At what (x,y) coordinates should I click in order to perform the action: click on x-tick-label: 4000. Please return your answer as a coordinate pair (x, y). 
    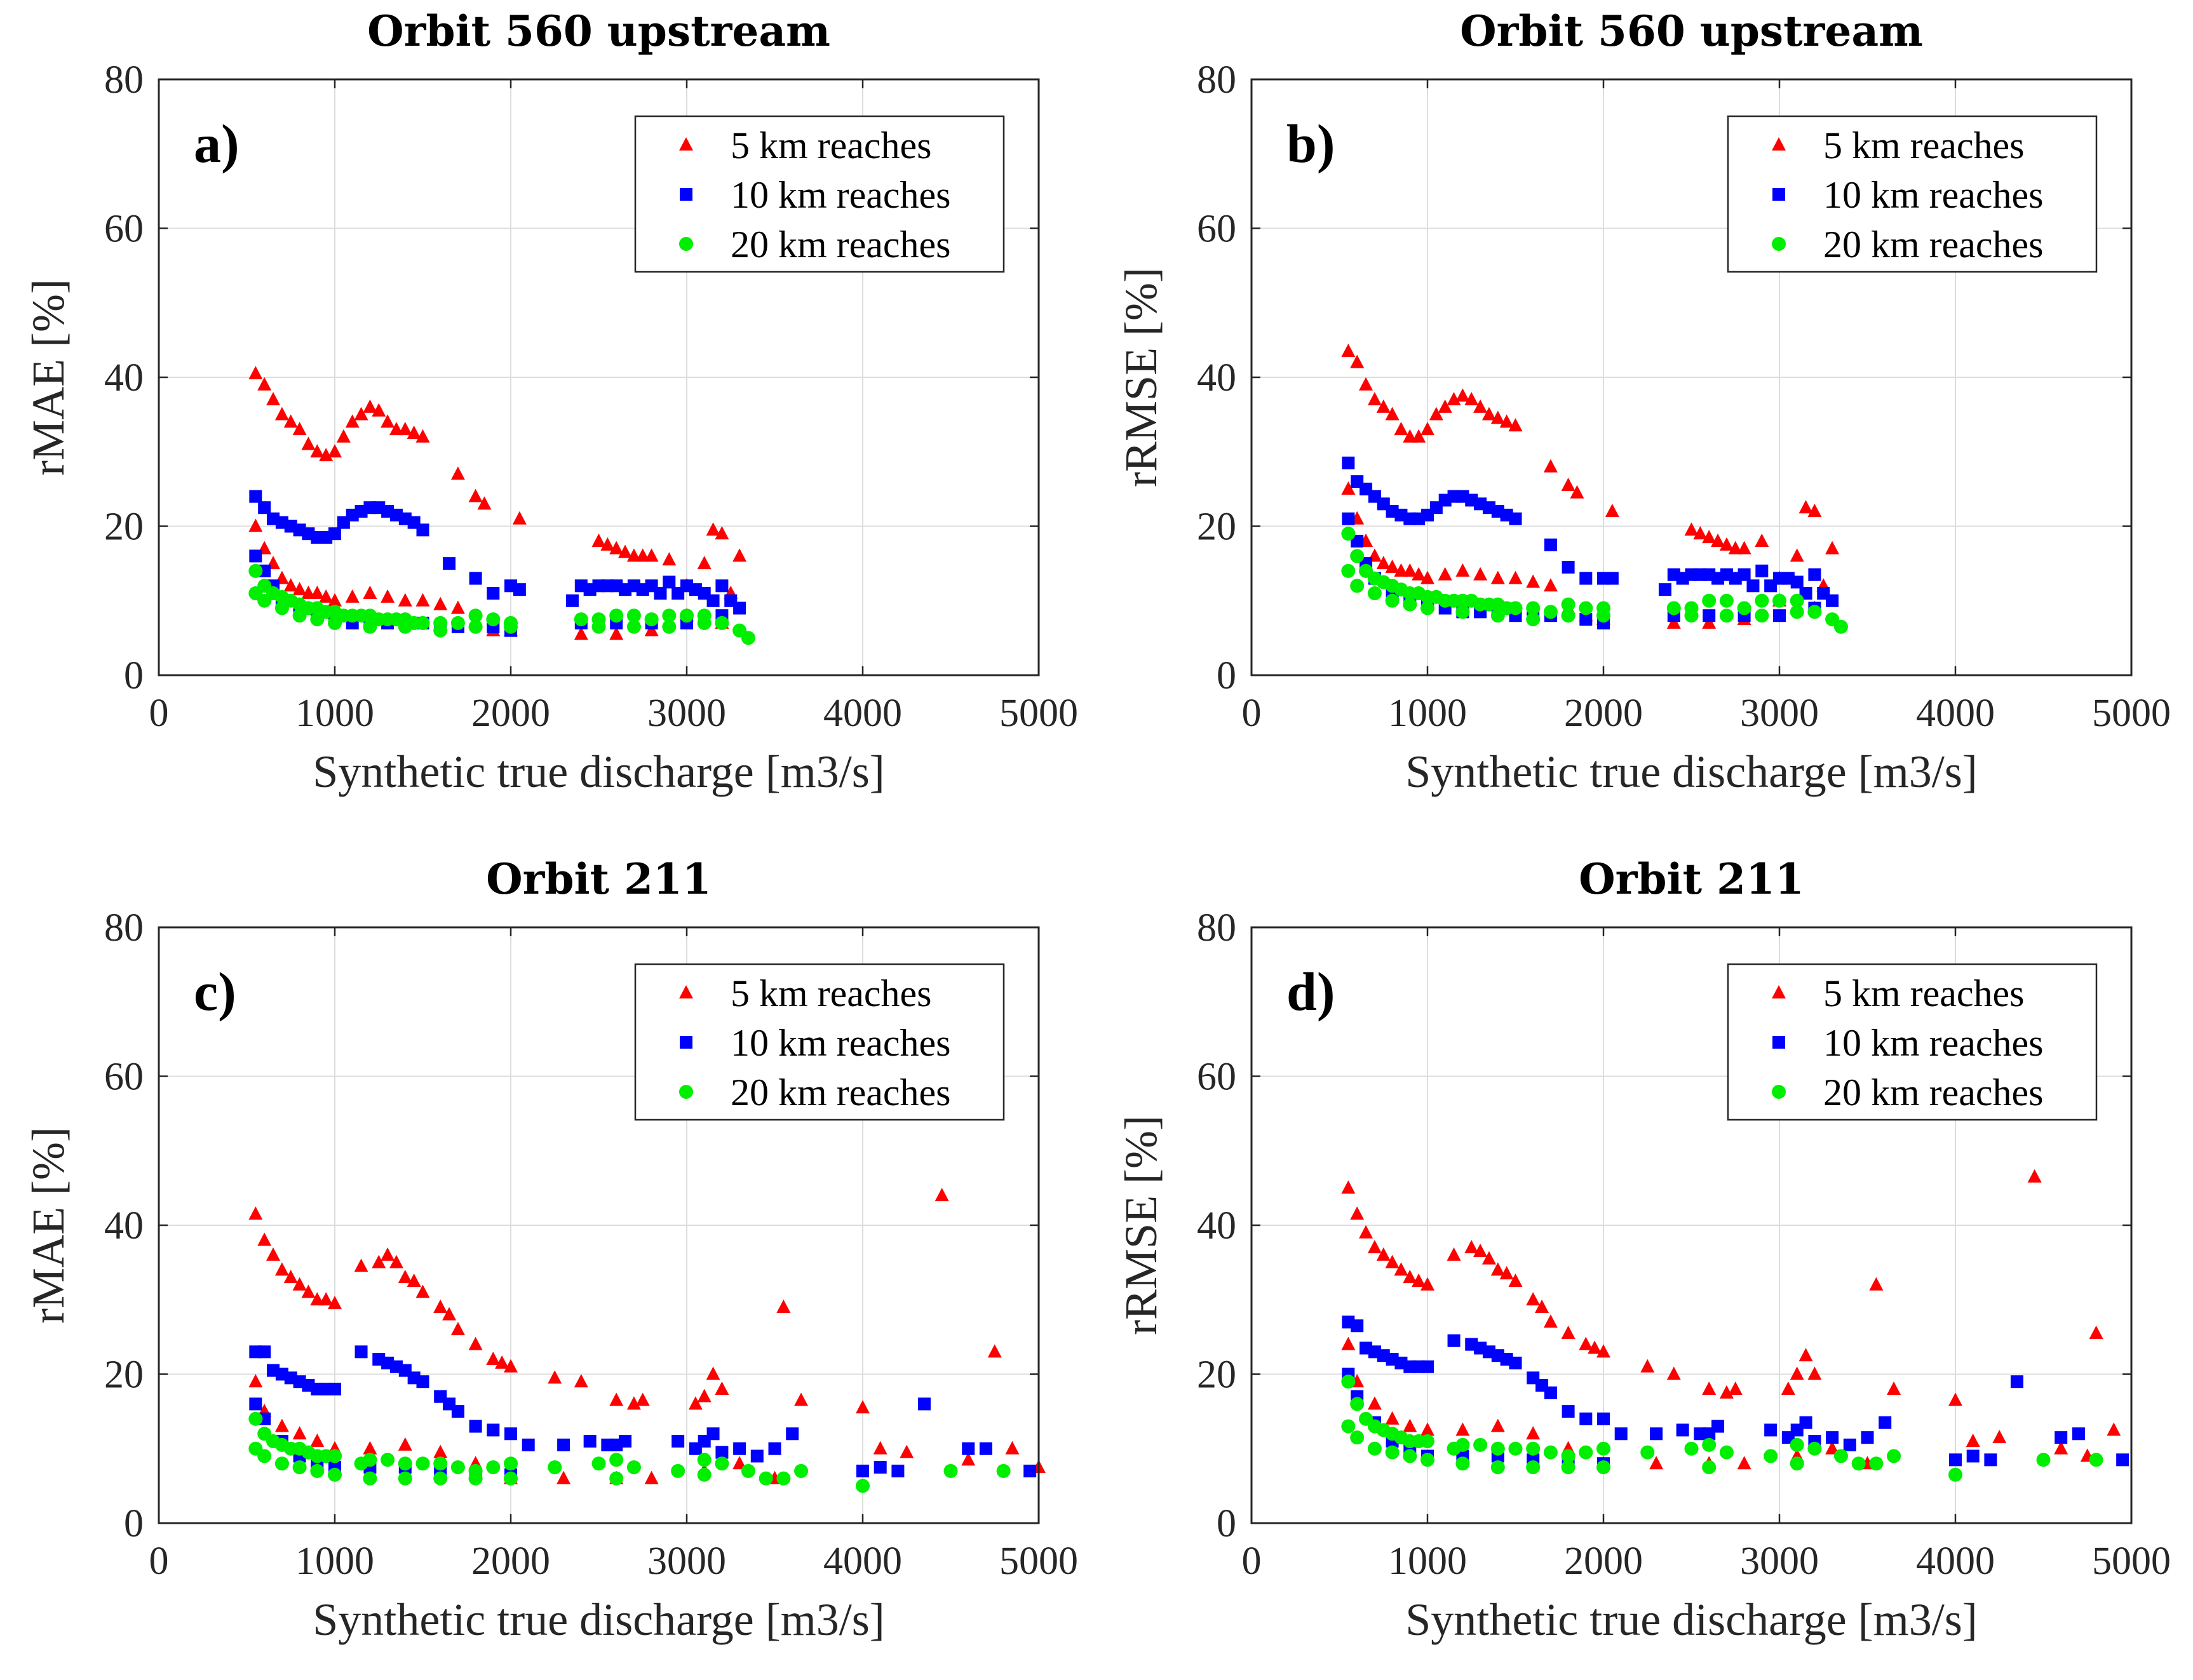
    Looking at the image, I should click on (862, 713).